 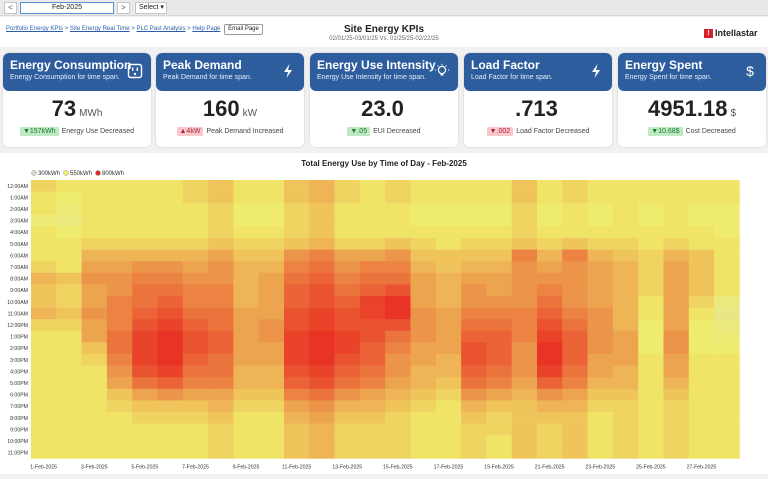 What do you see at coordinates (67, 7) in the screenshot?
I see `month-picker: Feb-2025` at bounding box center [67, 7].